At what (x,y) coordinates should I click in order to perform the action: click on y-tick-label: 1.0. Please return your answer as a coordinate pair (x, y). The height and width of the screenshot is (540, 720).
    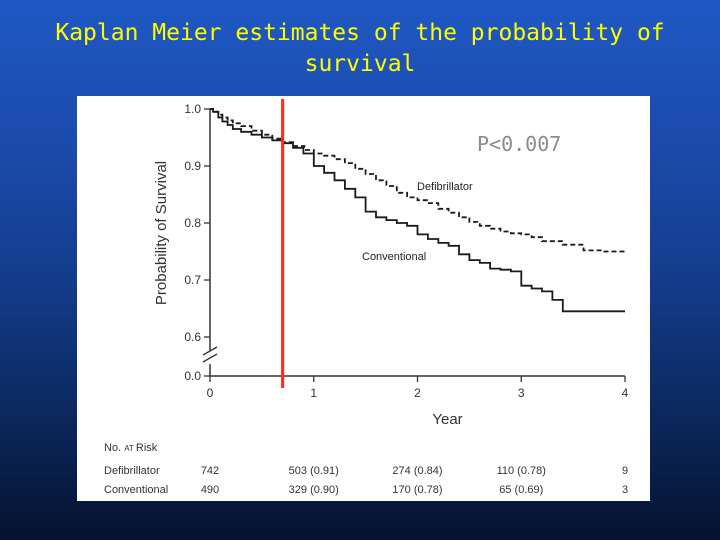
    Looking at the image, I should click on (192, 109).